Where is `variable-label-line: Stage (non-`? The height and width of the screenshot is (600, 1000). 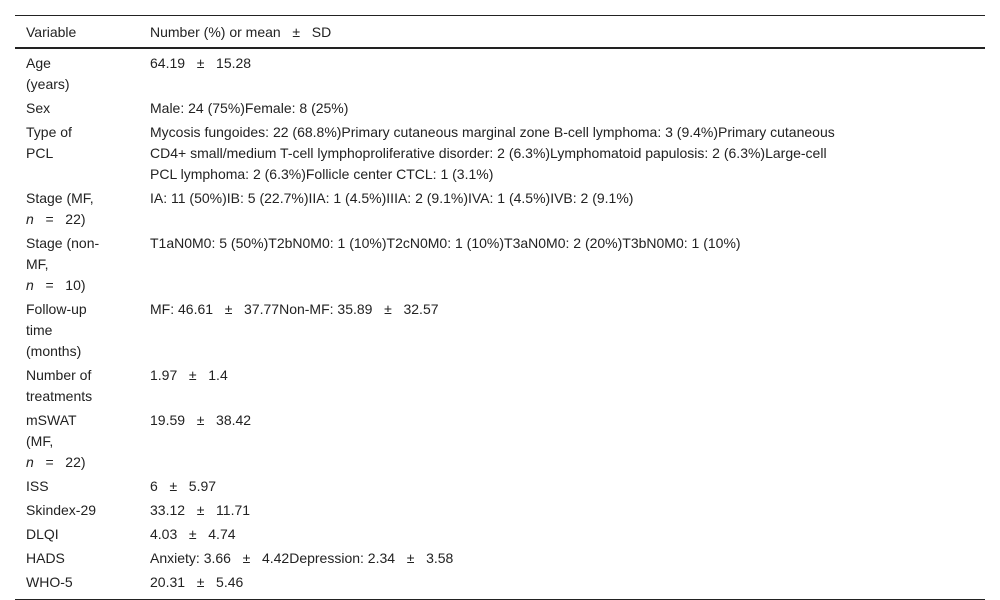 variable-label-line: Stage (non- is located at coordinates (63, 243).